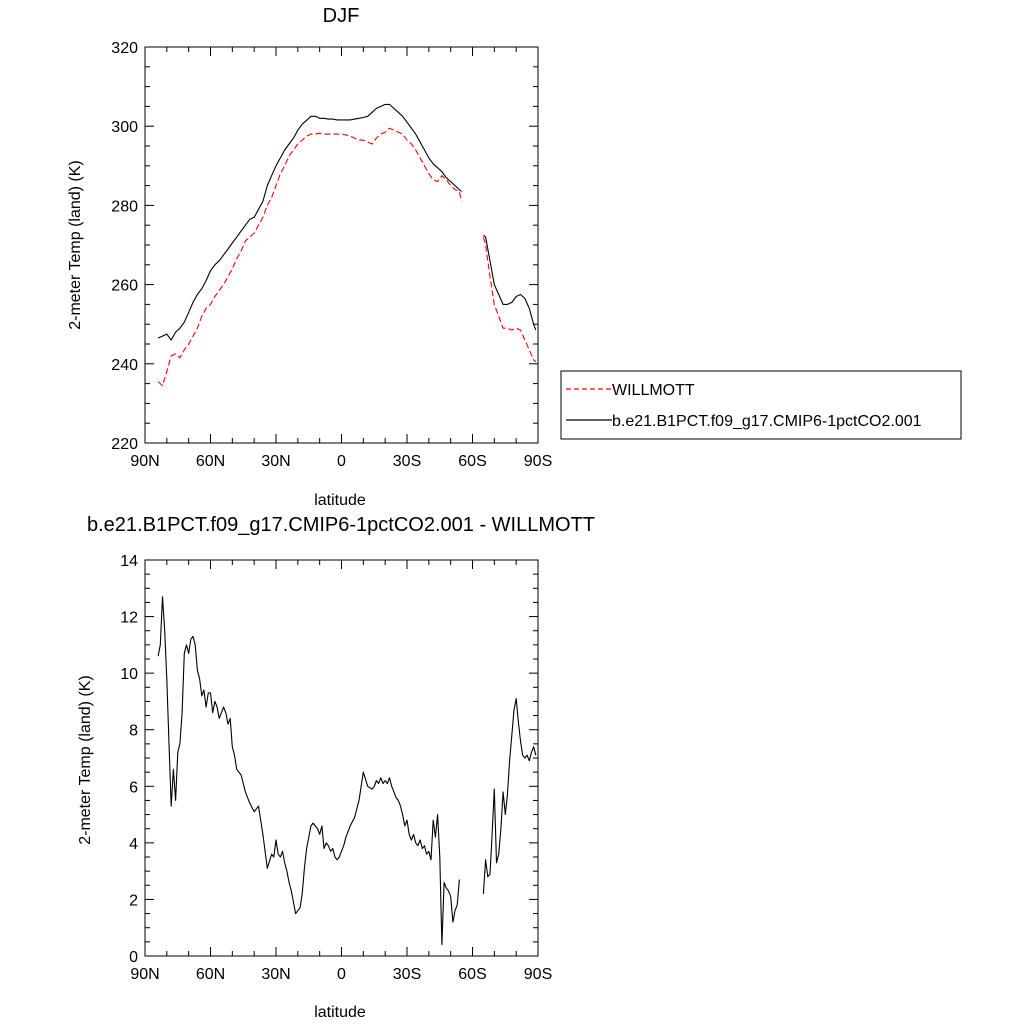 The image size is (1024, 1024). What do you see at coordinates (133, 957) in the screenshot?
I see `bottom-y-tick-label: 0` at bounding box center [133, 957].